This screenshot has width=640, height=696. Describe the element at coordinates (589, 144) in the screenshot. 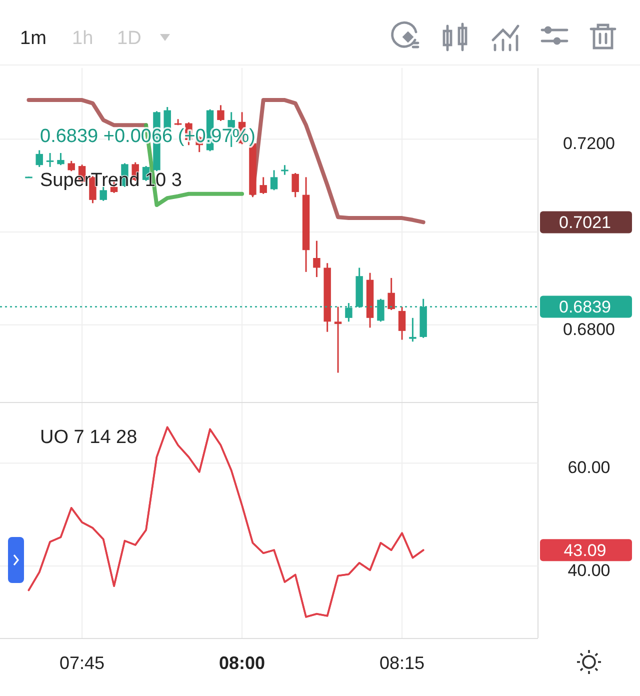

I see `y-tick-label: 0.7200` at that location.